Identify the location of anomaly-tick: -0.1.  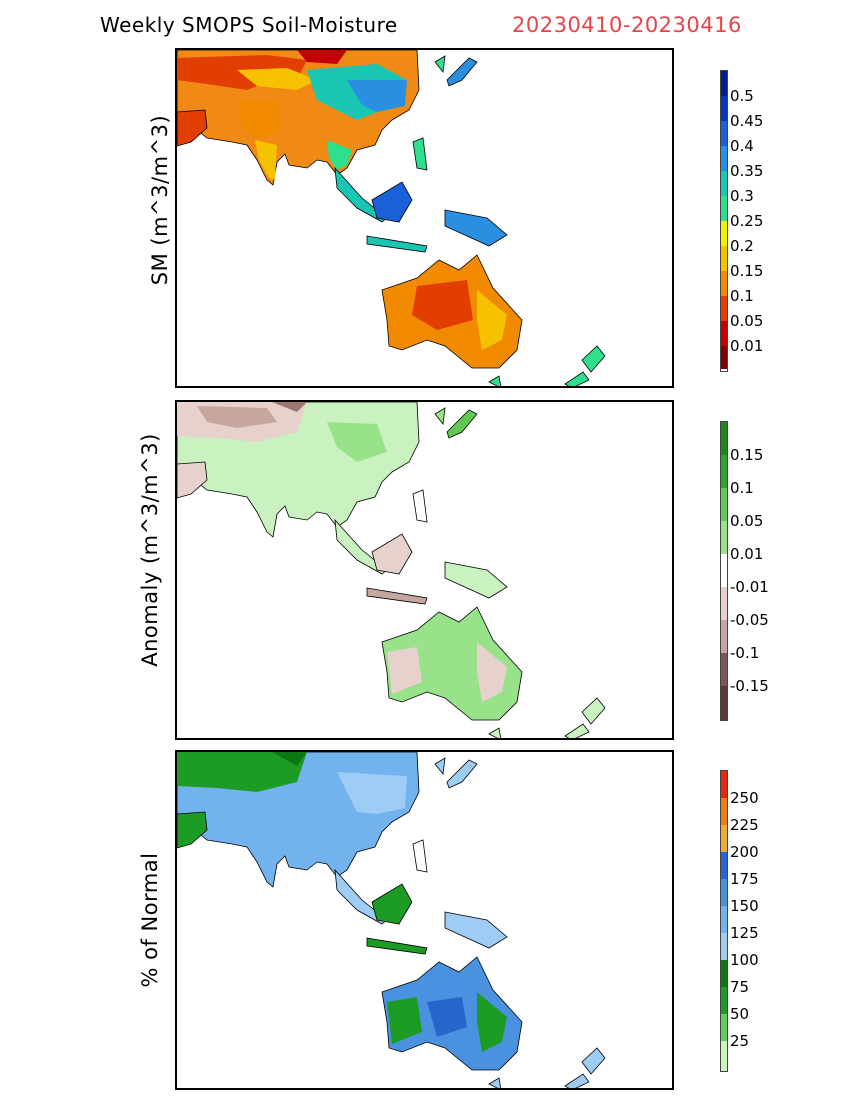
(745, 653).